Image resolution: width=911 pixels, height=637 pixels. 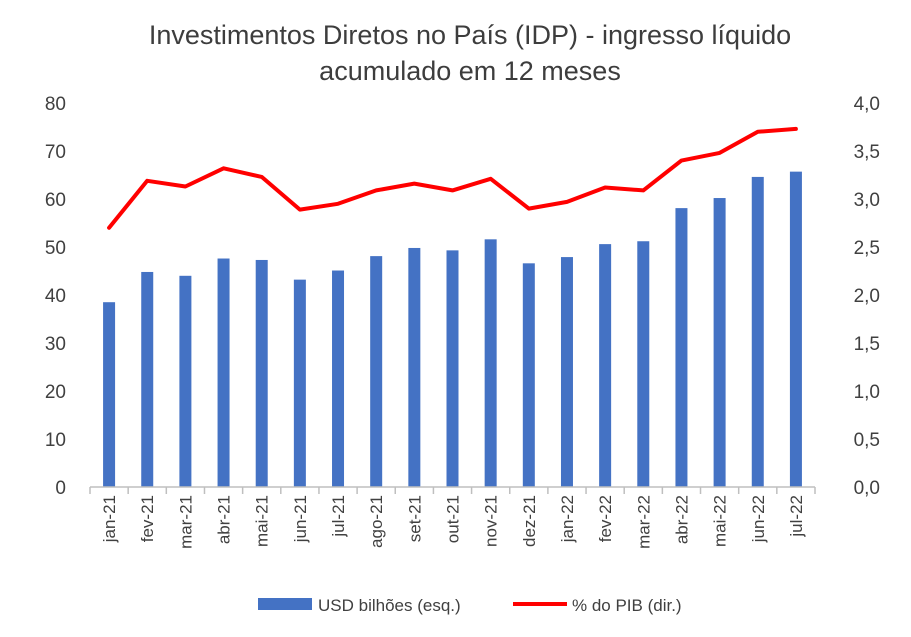 I want to click on chart-title-line-2: acumulado em 12 meses, so click(x=470, y=71).